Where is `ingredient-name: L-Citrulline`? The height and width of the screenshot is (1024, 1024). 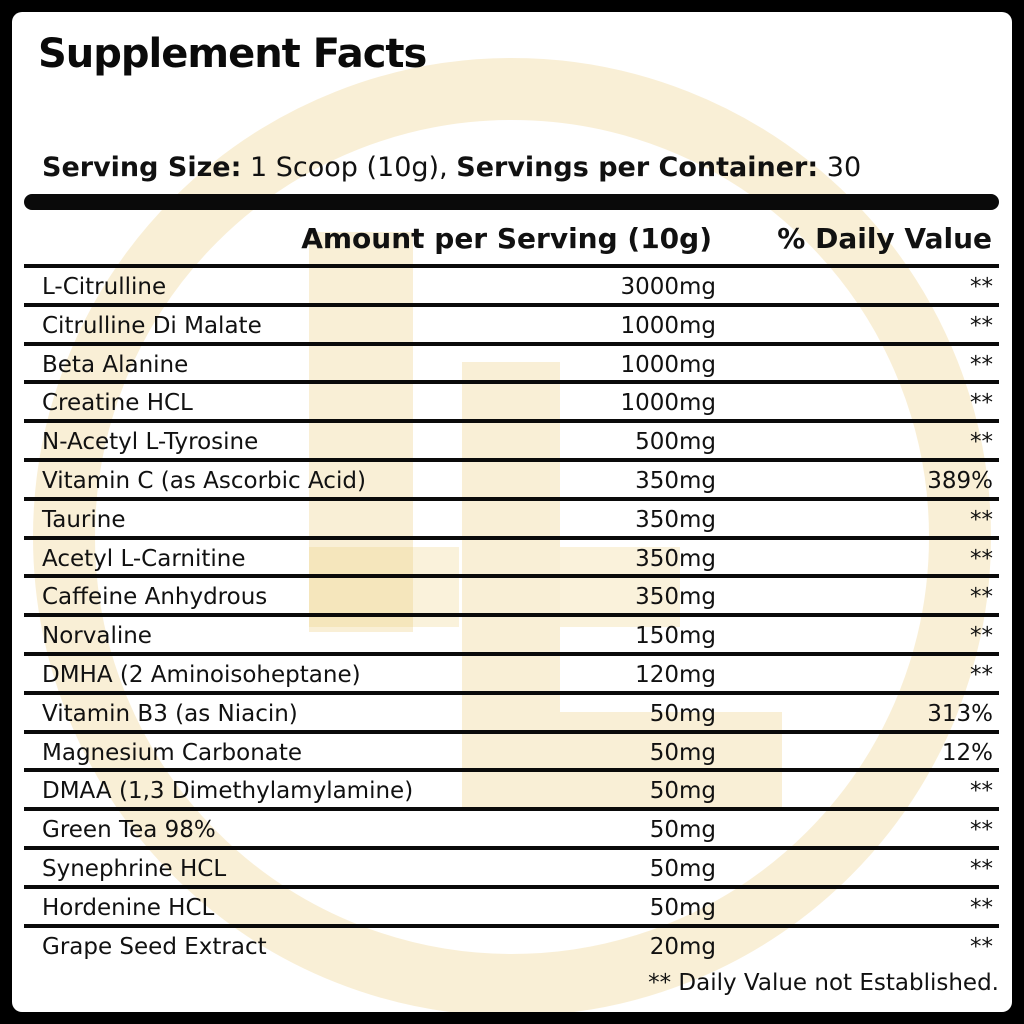 ingredient-name: L-Citrulline is located at coordinates (104, 287).